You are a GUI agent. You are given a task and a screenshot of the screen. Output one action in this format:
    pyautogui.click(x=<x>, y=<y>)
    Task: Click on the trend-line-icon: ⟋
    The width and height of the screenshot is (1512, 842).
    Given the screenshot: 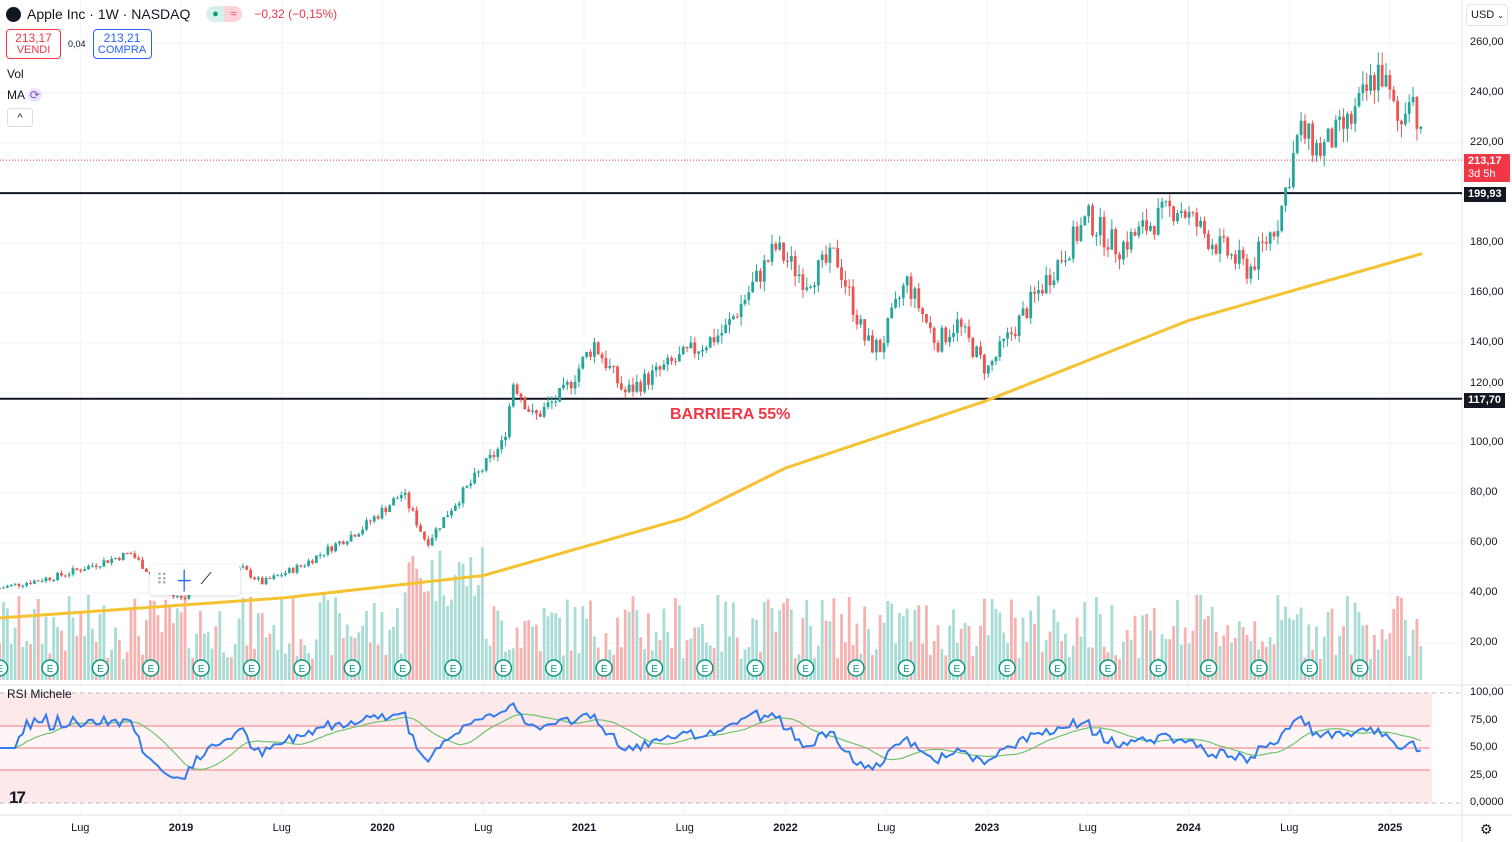 What is the action you would take?
    pyautogui.click(x=206, y=579)
    